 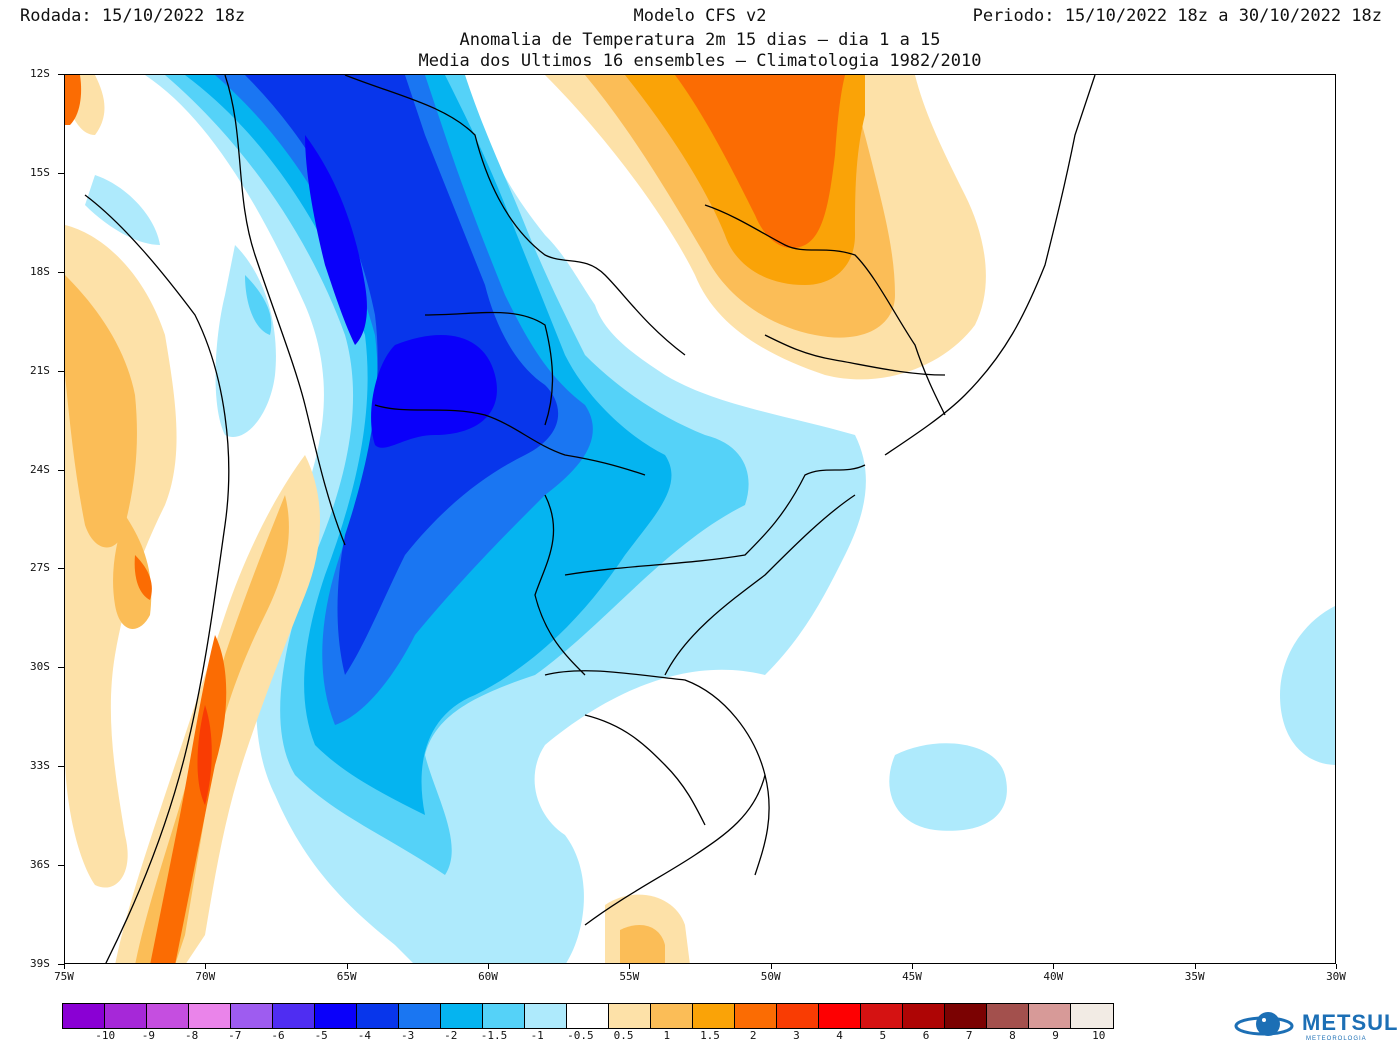 What do you see at coordinates (321, 1035) in the screenshot?
I see `legend-label: -5` at bounding box center [321, 1035].